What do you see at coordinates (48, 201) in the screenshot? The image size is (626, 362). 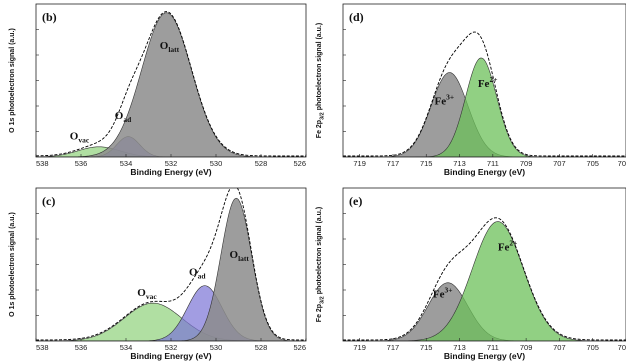 I see `panel-label: (c)` at bounding box center [48, 201].